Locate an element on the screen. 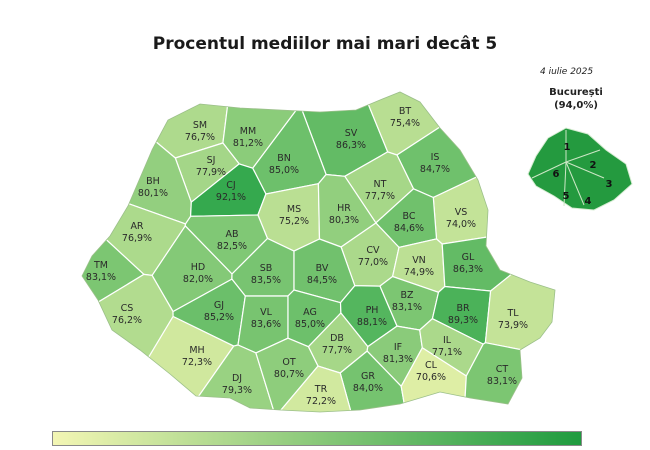 Image resolution: width=650 pixels, height=450 pixels. county-value-bt: 75,4% is located at coordinates (405, 123).